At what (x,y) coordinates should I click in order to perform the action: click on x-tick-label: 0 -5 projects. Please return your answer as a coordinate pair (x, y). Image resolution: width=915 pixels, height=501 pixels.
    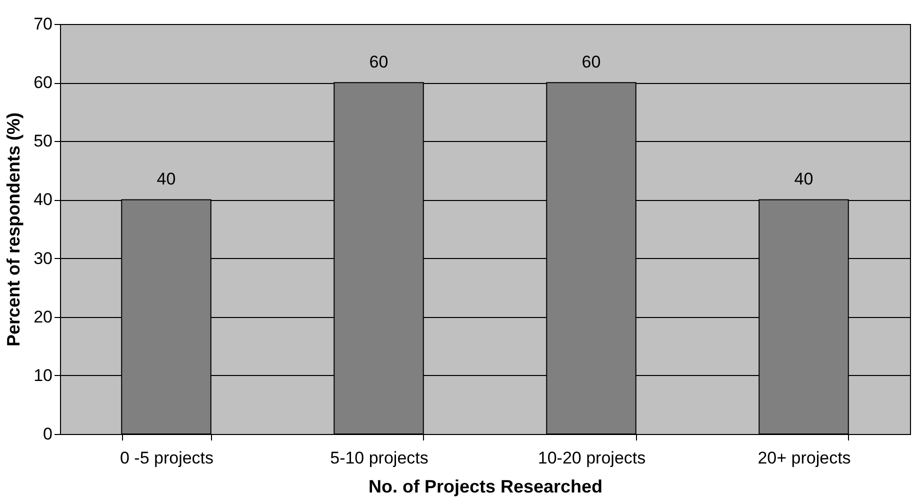
    Looking at the image, I should click on (167, 458).